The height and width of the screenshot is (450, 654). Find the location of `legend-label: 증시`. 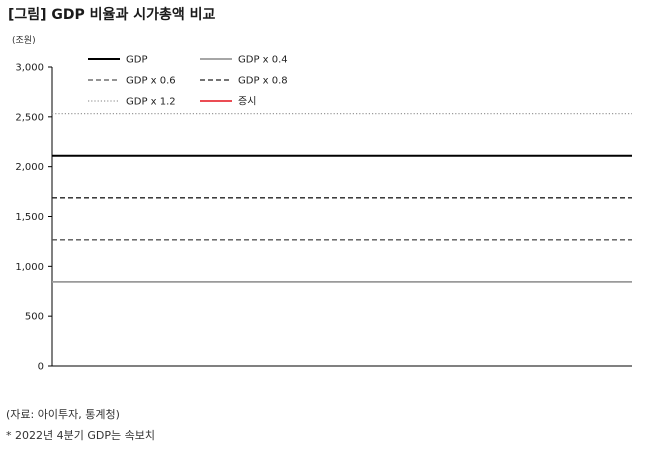

legend-label: 증시 is located at coordinates (247, 102).